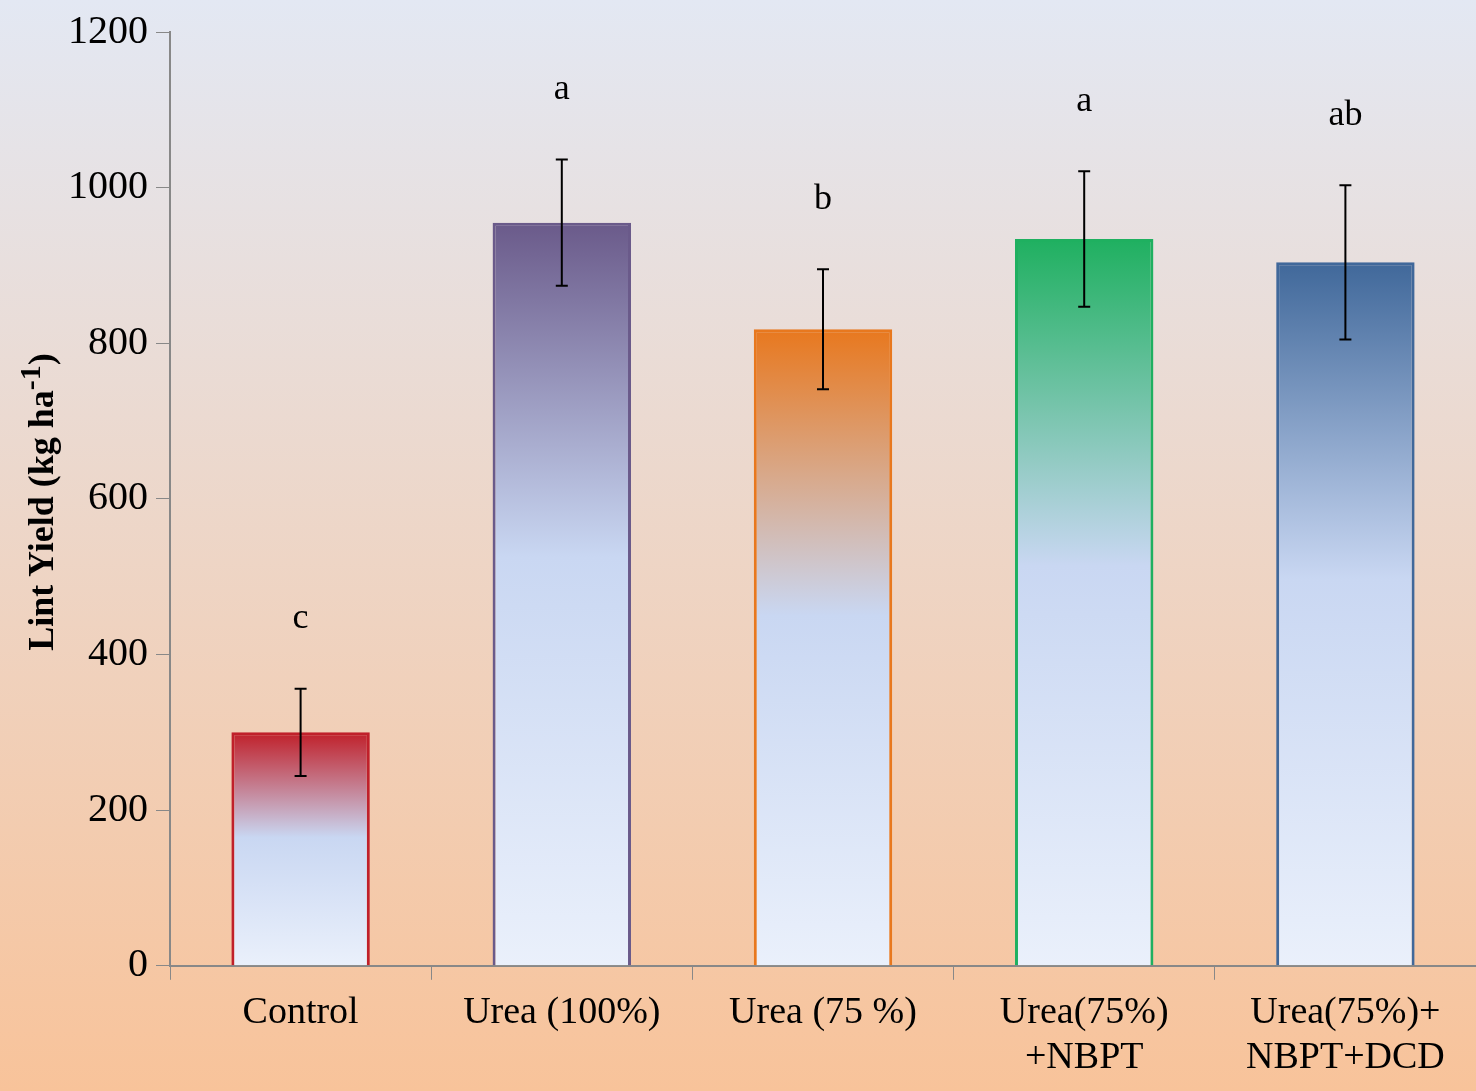 This screenshot has width=1476, height=1091. I want to click on y-tick-label: 600, so click(118, 496).